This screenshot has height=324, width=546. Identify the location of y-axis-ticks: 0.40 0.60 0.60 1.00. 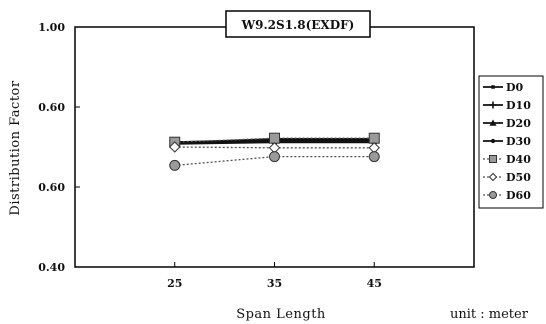
(59, 147).